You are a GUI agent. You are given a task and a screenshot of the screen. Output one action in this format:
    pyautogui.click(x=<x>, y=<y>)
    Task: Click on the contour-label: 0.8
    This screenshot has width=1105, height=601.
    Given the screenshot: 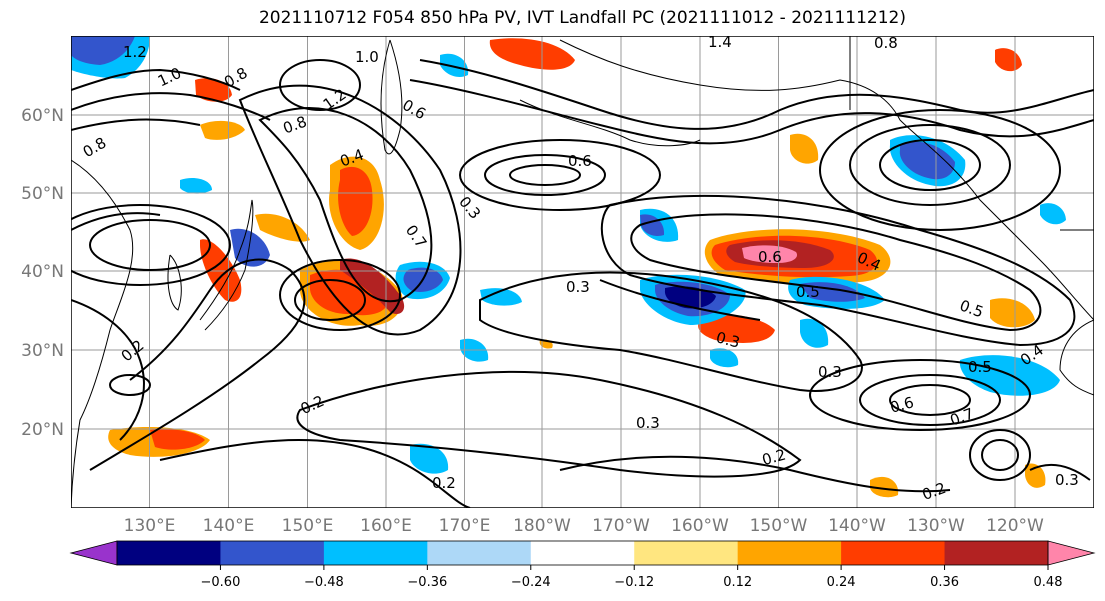 What is the action you would take?
    pyautogui.click(x=886, y=43)
    